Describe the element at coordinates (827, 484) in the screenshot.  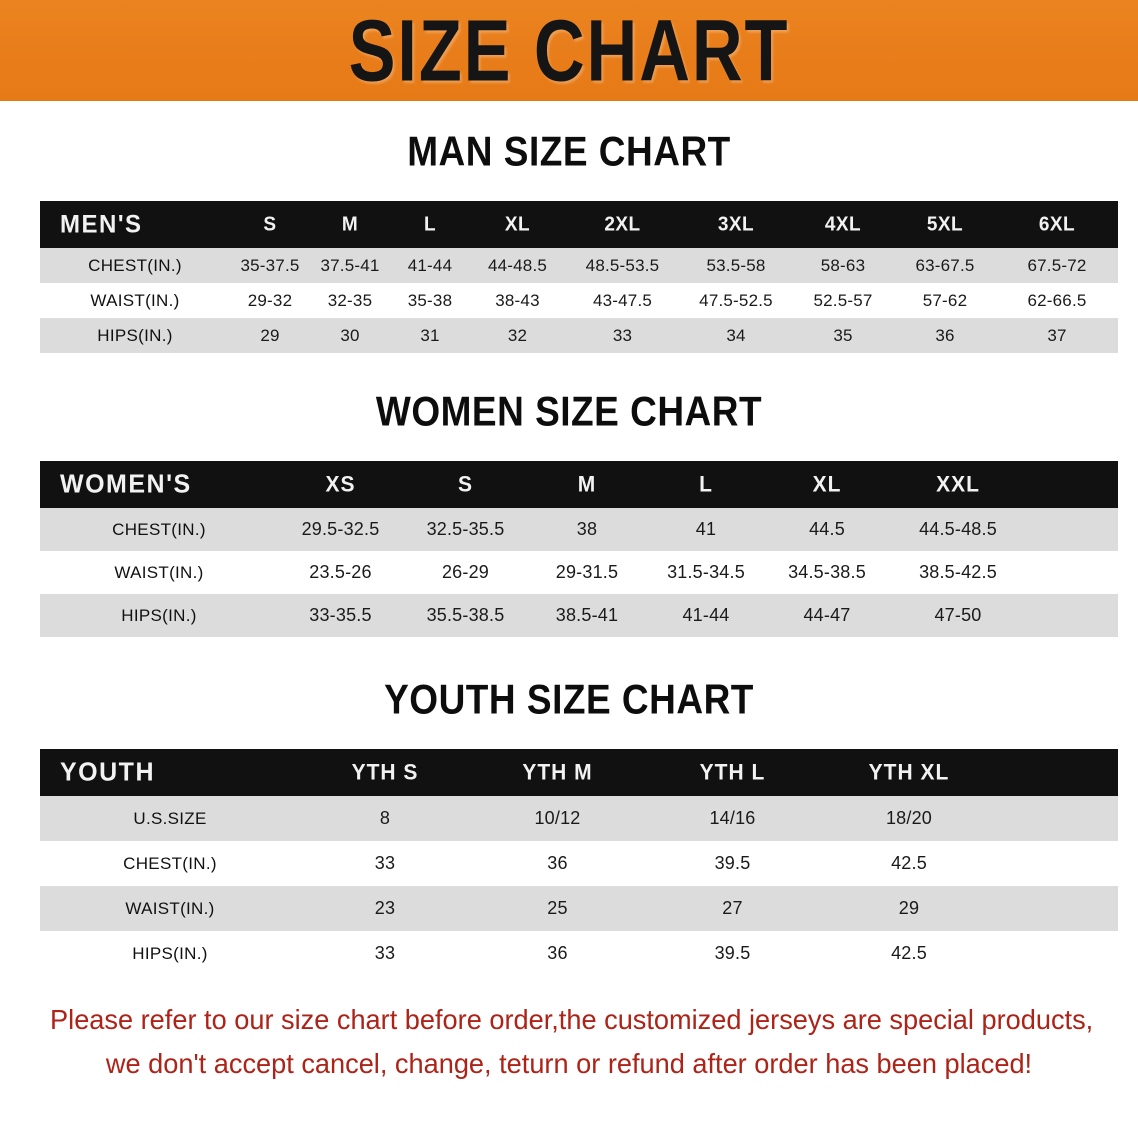
I see `women-size-header-4: XL` at that location.